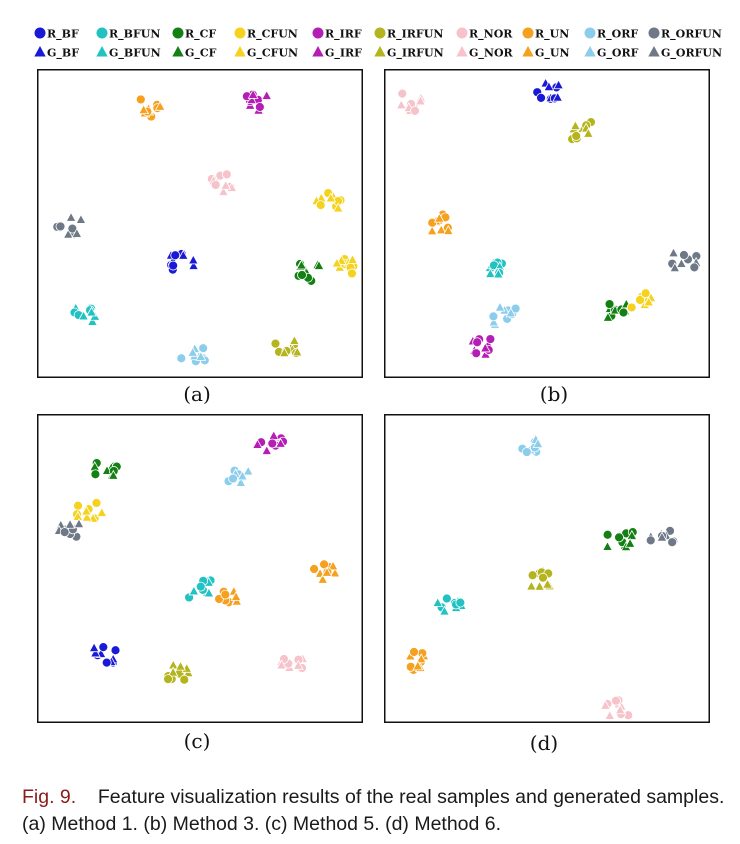  I want to click on legend-gen-label: G_CFUN, so click(272, 54).